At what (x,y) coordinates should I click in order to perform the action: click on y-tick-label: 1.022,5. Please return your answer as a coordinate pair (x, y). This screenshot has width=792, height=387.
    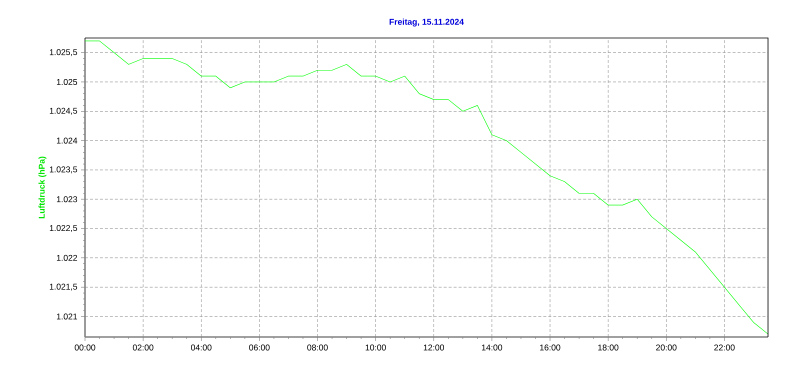
    Looking at the image, I should click on (64, 228).